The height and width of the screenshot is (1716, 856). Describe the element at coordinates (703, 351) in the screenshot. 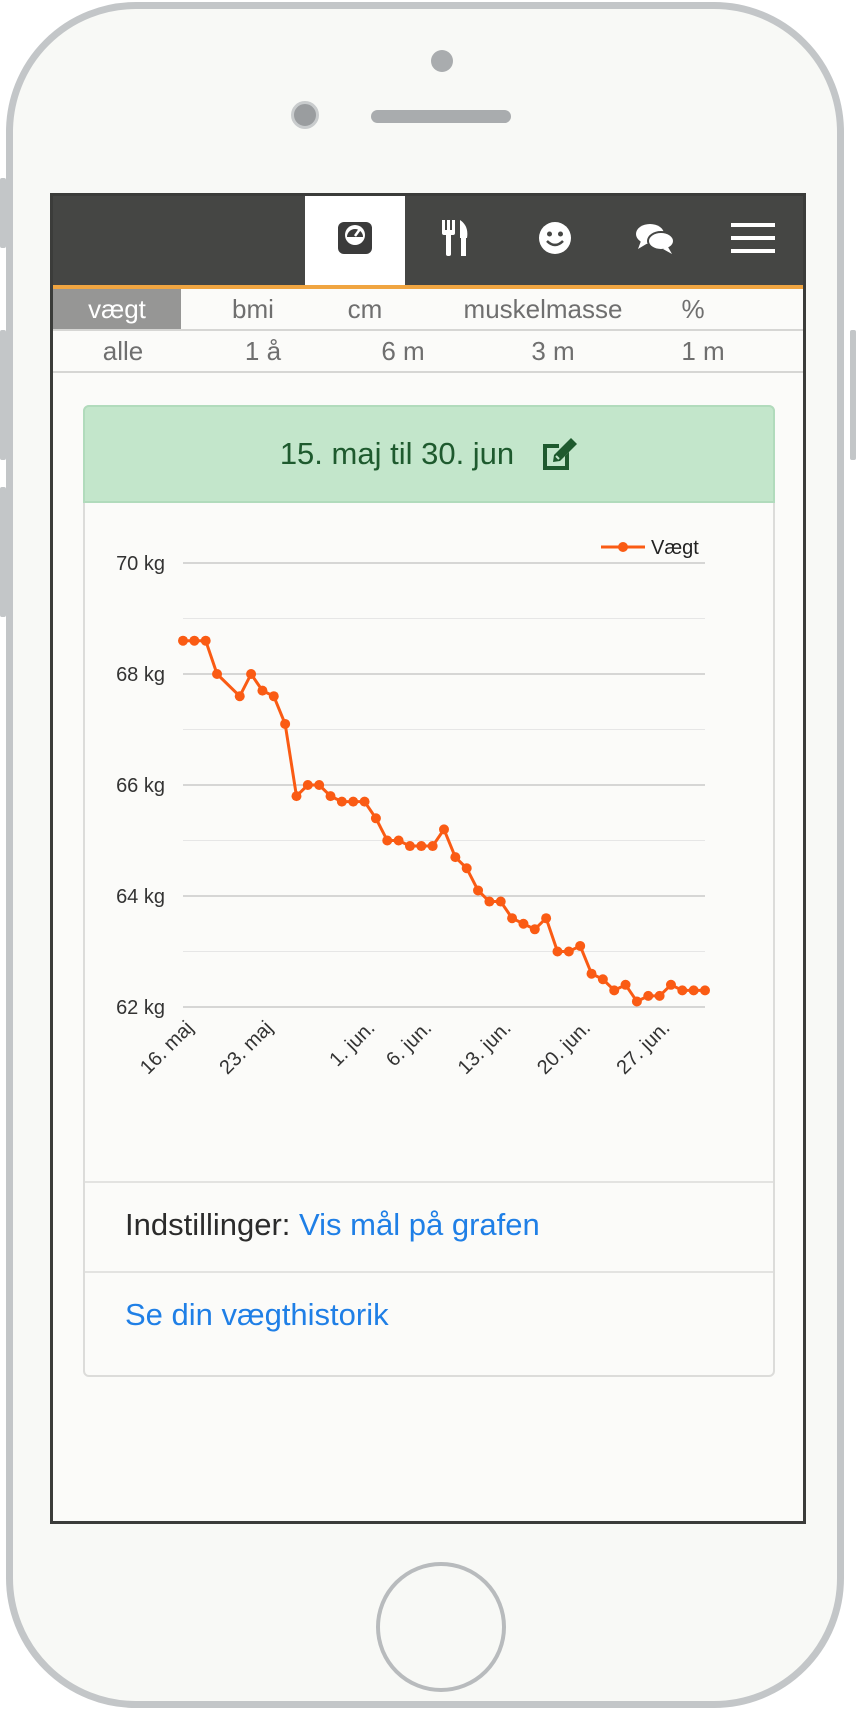

I see `range-1-month: 1 m` at that location.